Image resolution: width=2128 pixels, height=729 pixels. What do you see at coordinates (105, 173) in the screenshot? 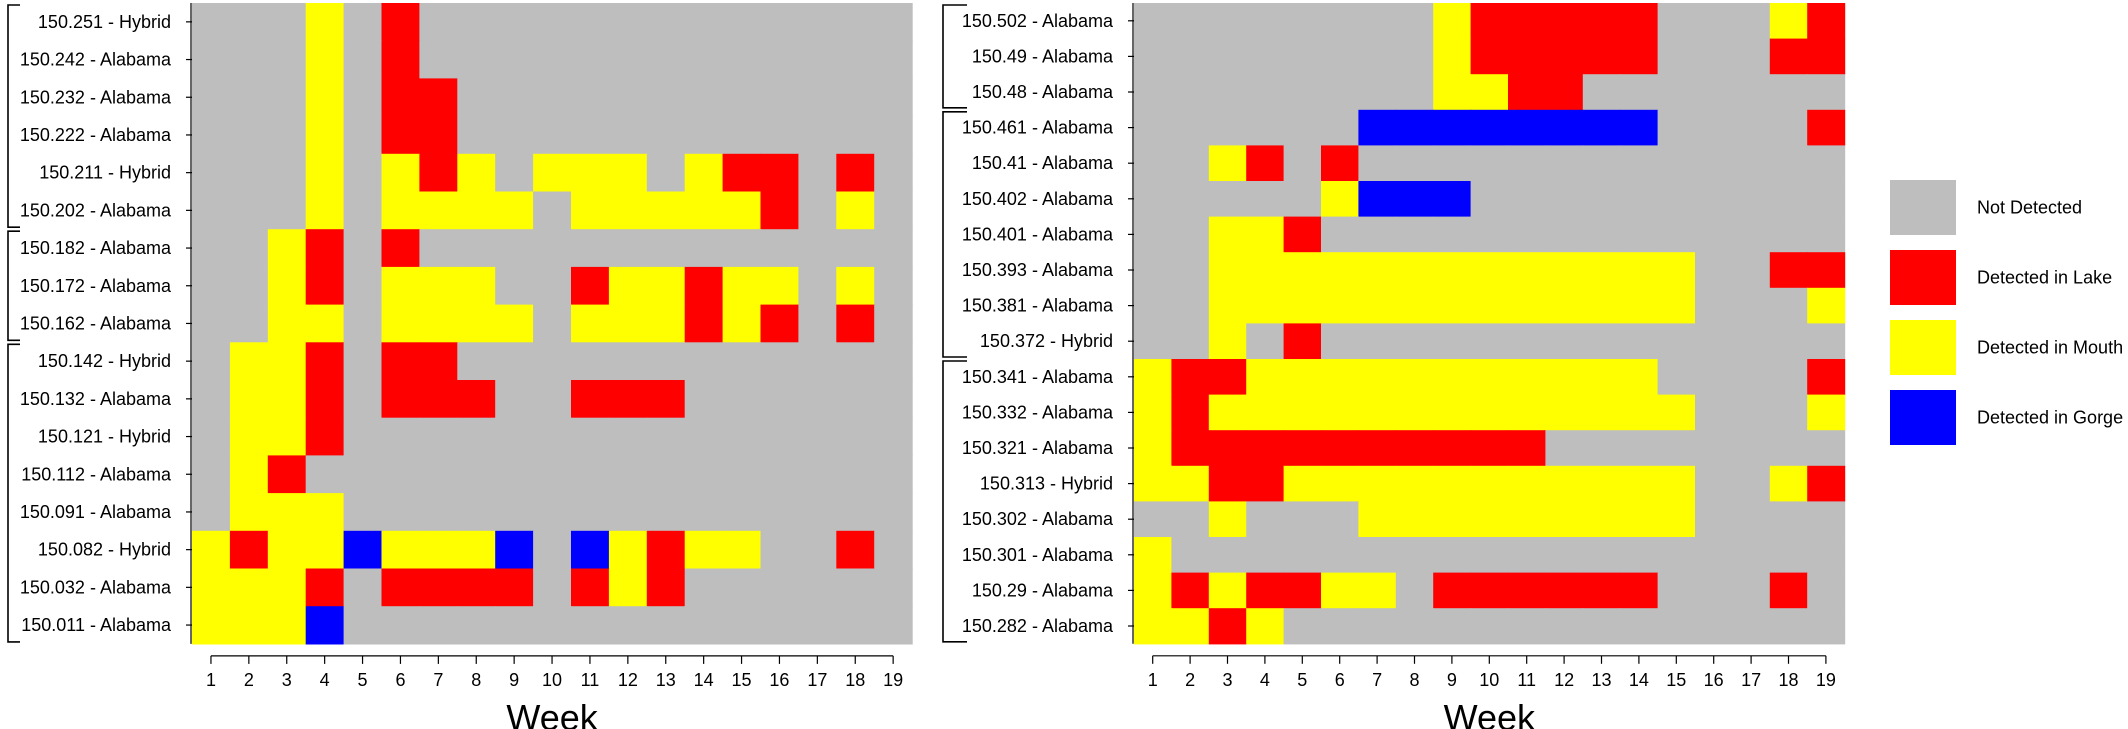
I see `row-label: 150.211 - Hybrid` at bounding box center [105, 173].